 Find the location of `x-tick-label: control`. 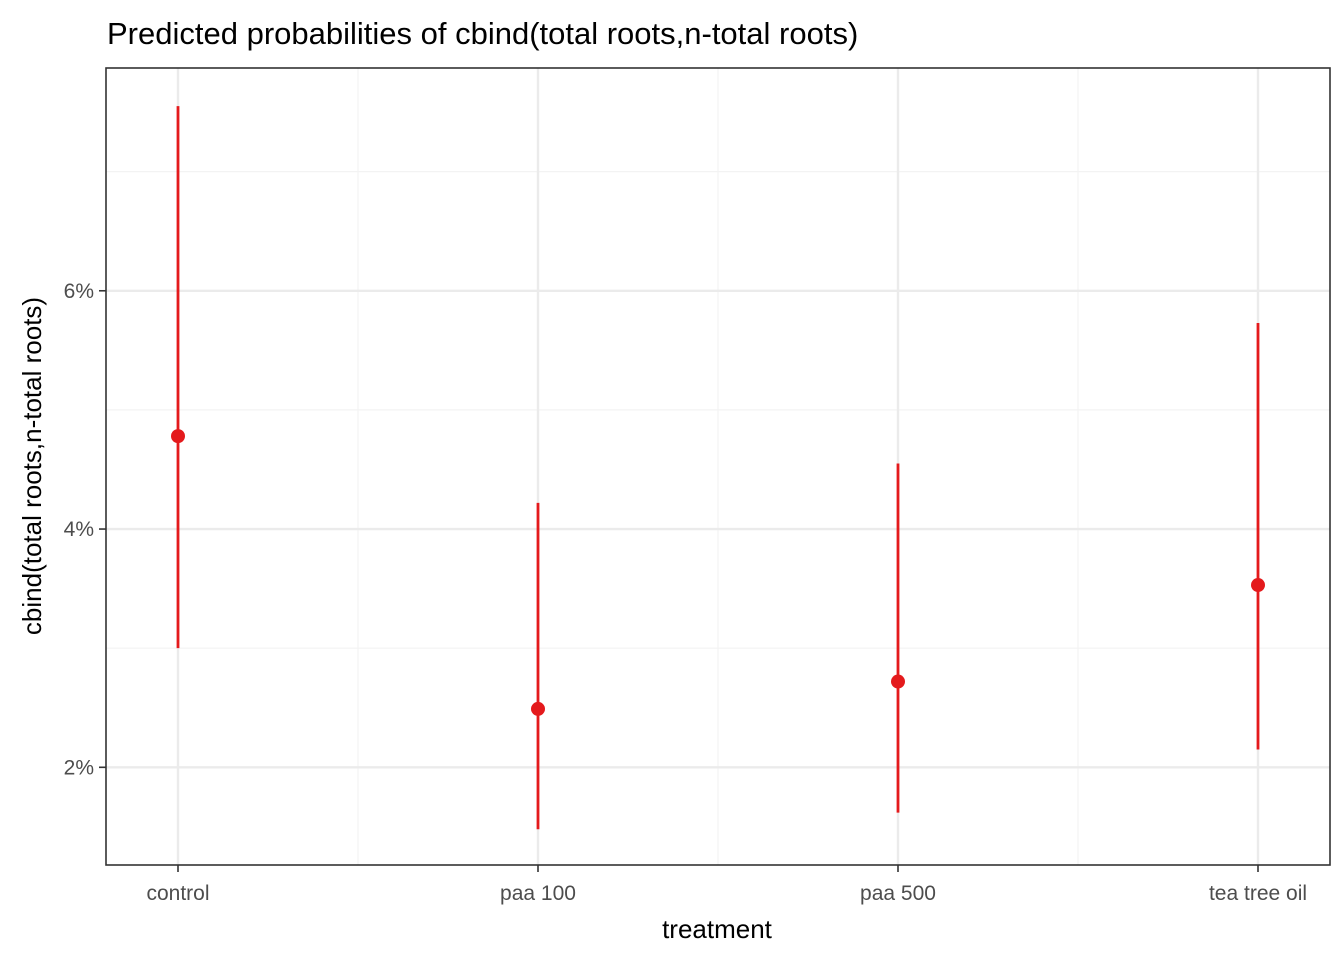

x-tick-label: control is located at coordinates (177, 893).